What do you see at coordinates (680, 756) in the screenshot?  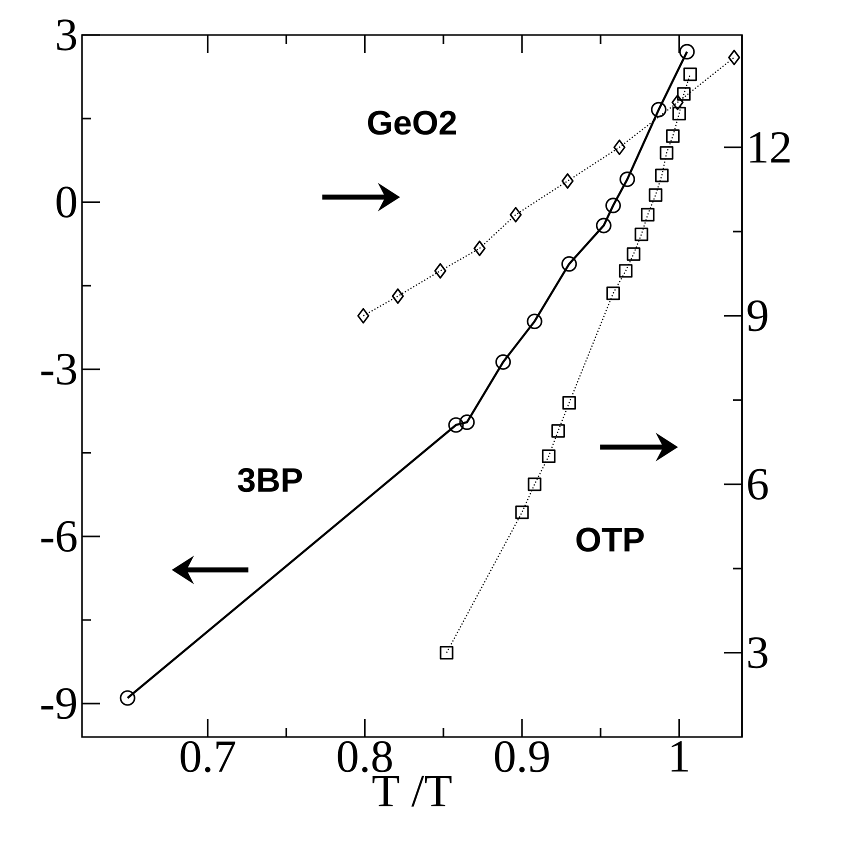 I see `x-tick-label: 1` at bounding box center [680, 756].